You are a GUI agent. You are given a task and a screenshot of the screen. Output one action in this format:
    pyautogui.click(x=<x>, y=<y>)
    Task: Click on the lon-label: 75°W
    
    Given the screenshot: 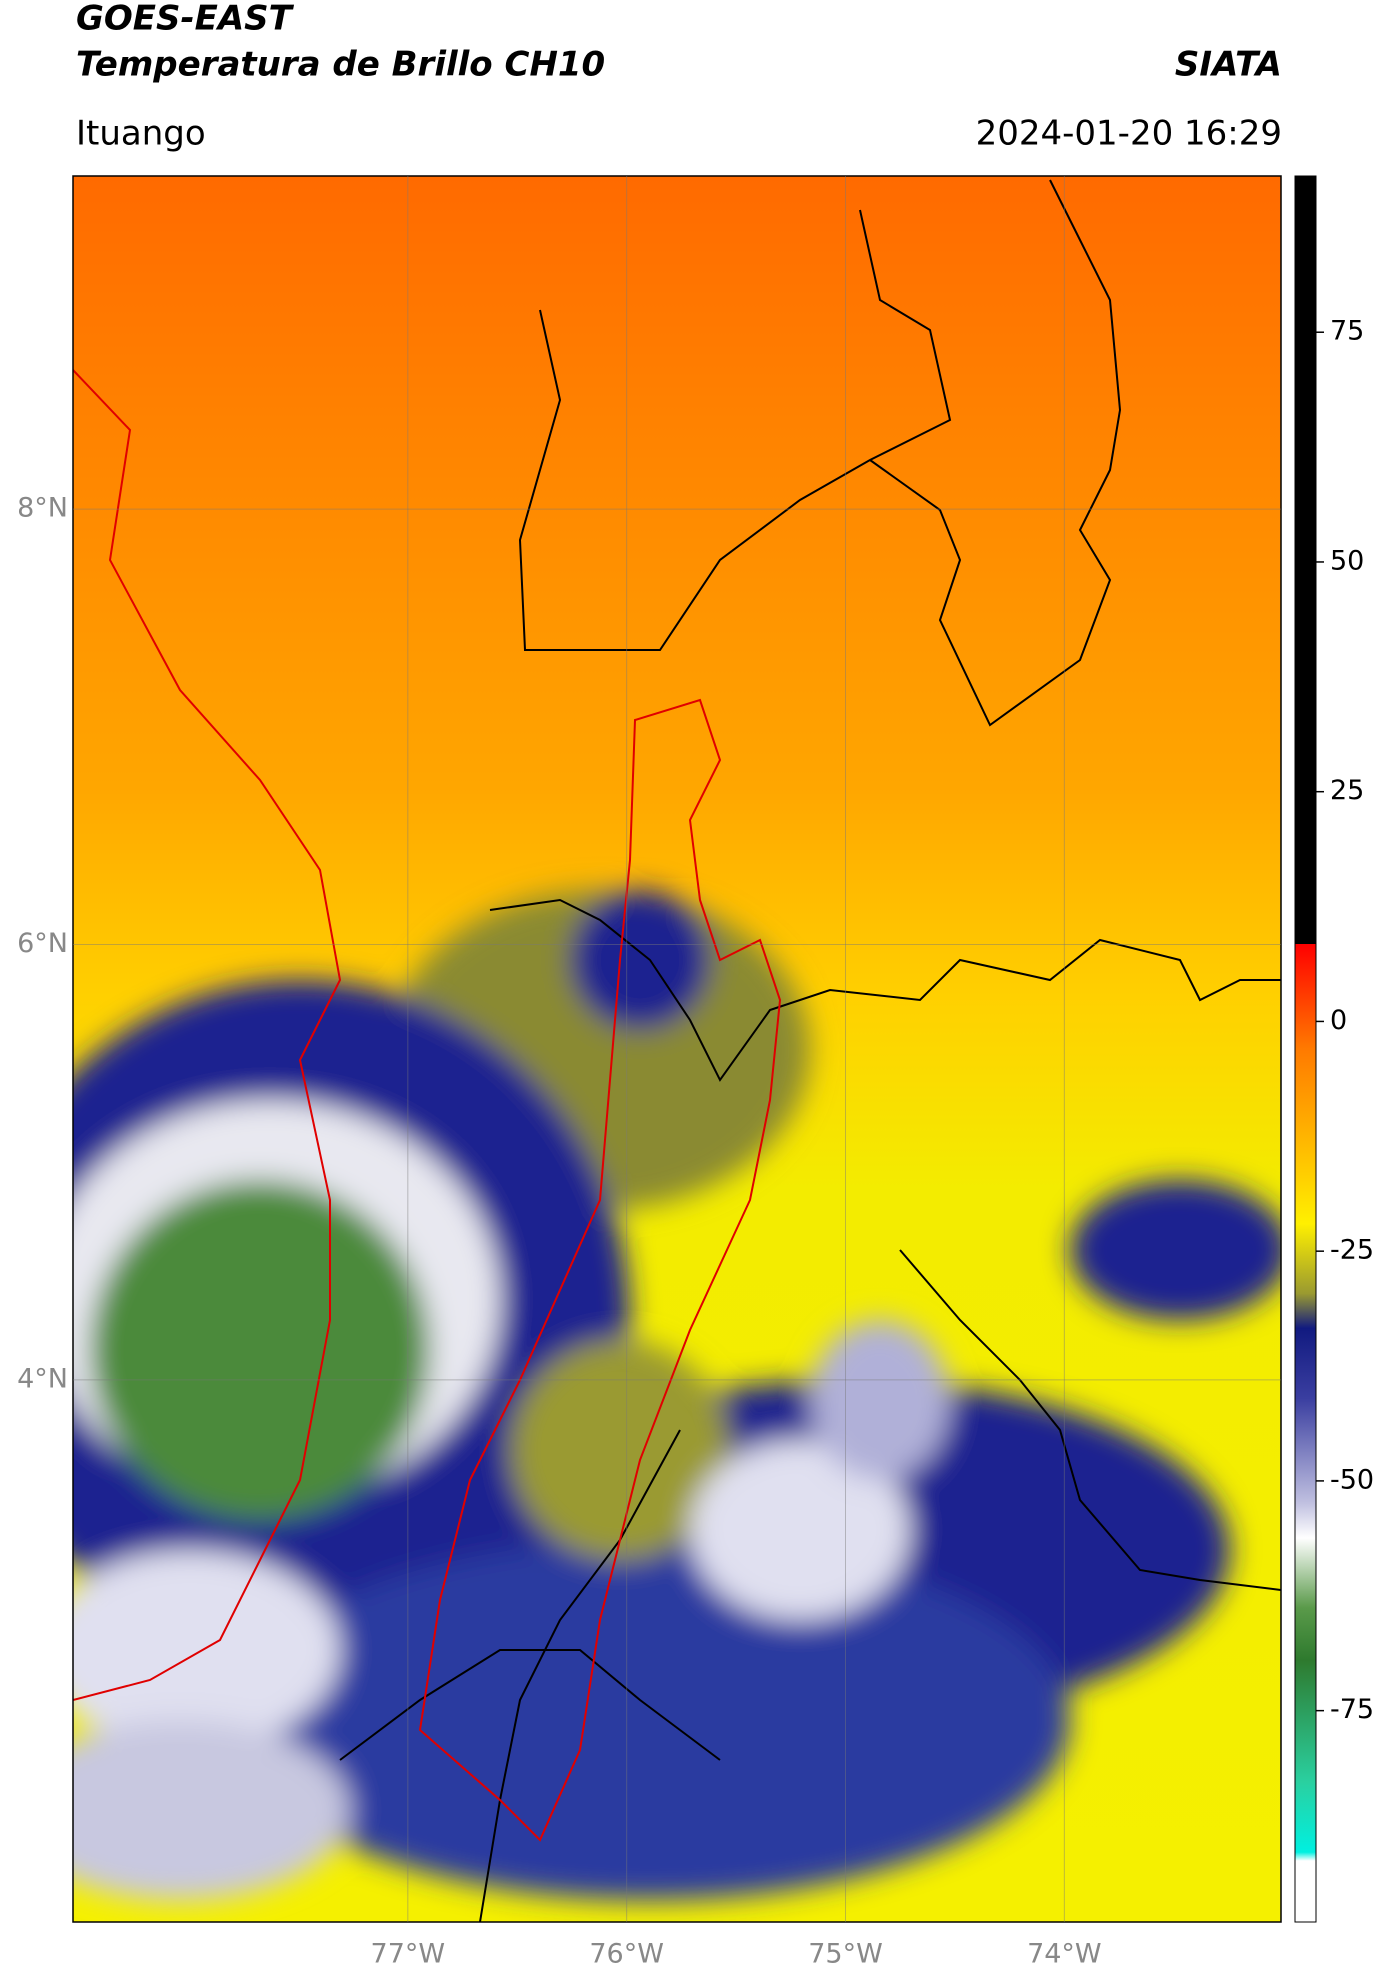 What is the action you would take?
    pyautogui.click(x=845, y=1954)
    